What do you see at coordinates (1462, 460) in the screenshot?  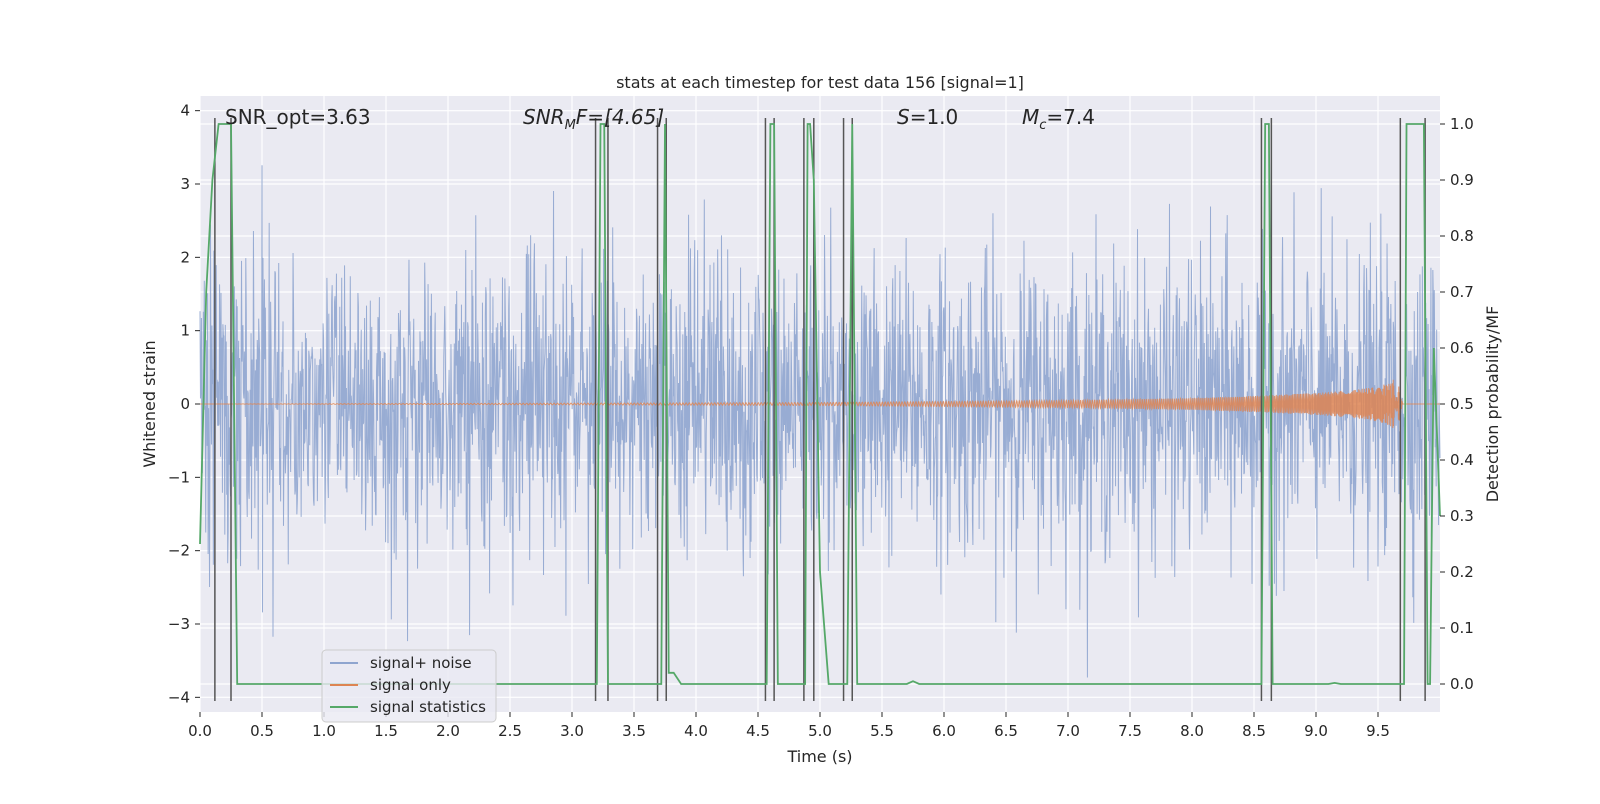 I see `y-right-tick-label: 0.4` at bounding box center [1462, 460].